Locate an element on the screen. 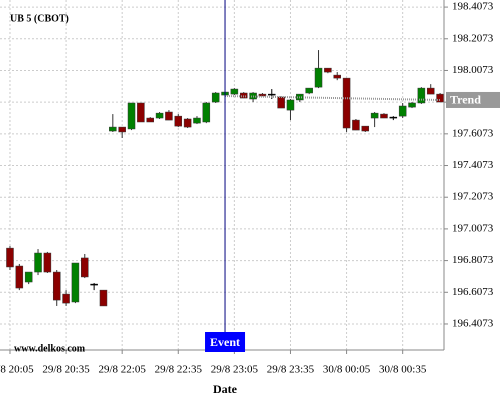  x-tick-label: 29/8 22:35 is located at coordinates (179, 370).